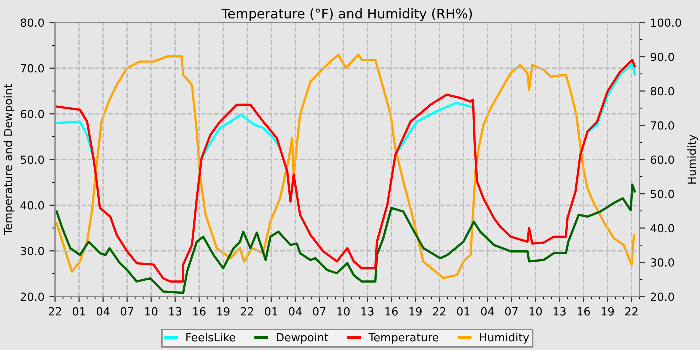 The image size is (700, 350). I want to click on y2-tick-label: 90.0, so click(662, 57).